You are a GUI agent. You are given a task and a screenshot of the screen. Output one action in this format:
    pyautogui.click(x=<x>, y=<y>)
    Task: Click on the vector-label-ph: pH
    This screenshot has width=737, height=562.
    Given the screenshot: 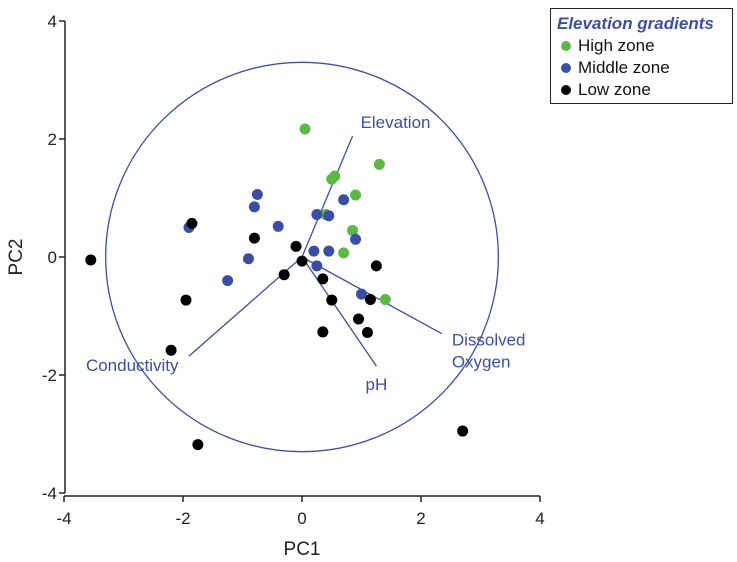 What is the action you would take?
    pyautogui.click(x=377, y=384)
    